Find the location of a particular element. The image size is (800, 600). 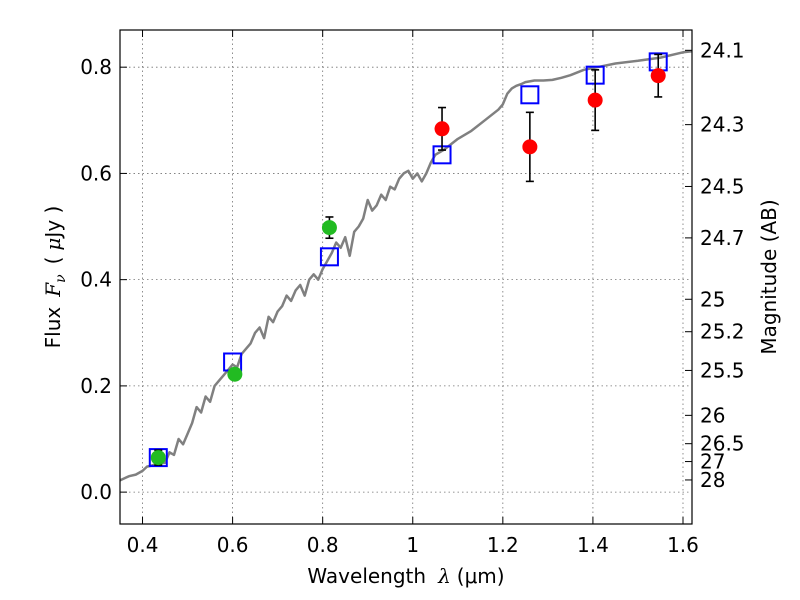

right-tick-label: 24.1 is located at coordinates (722, 50).